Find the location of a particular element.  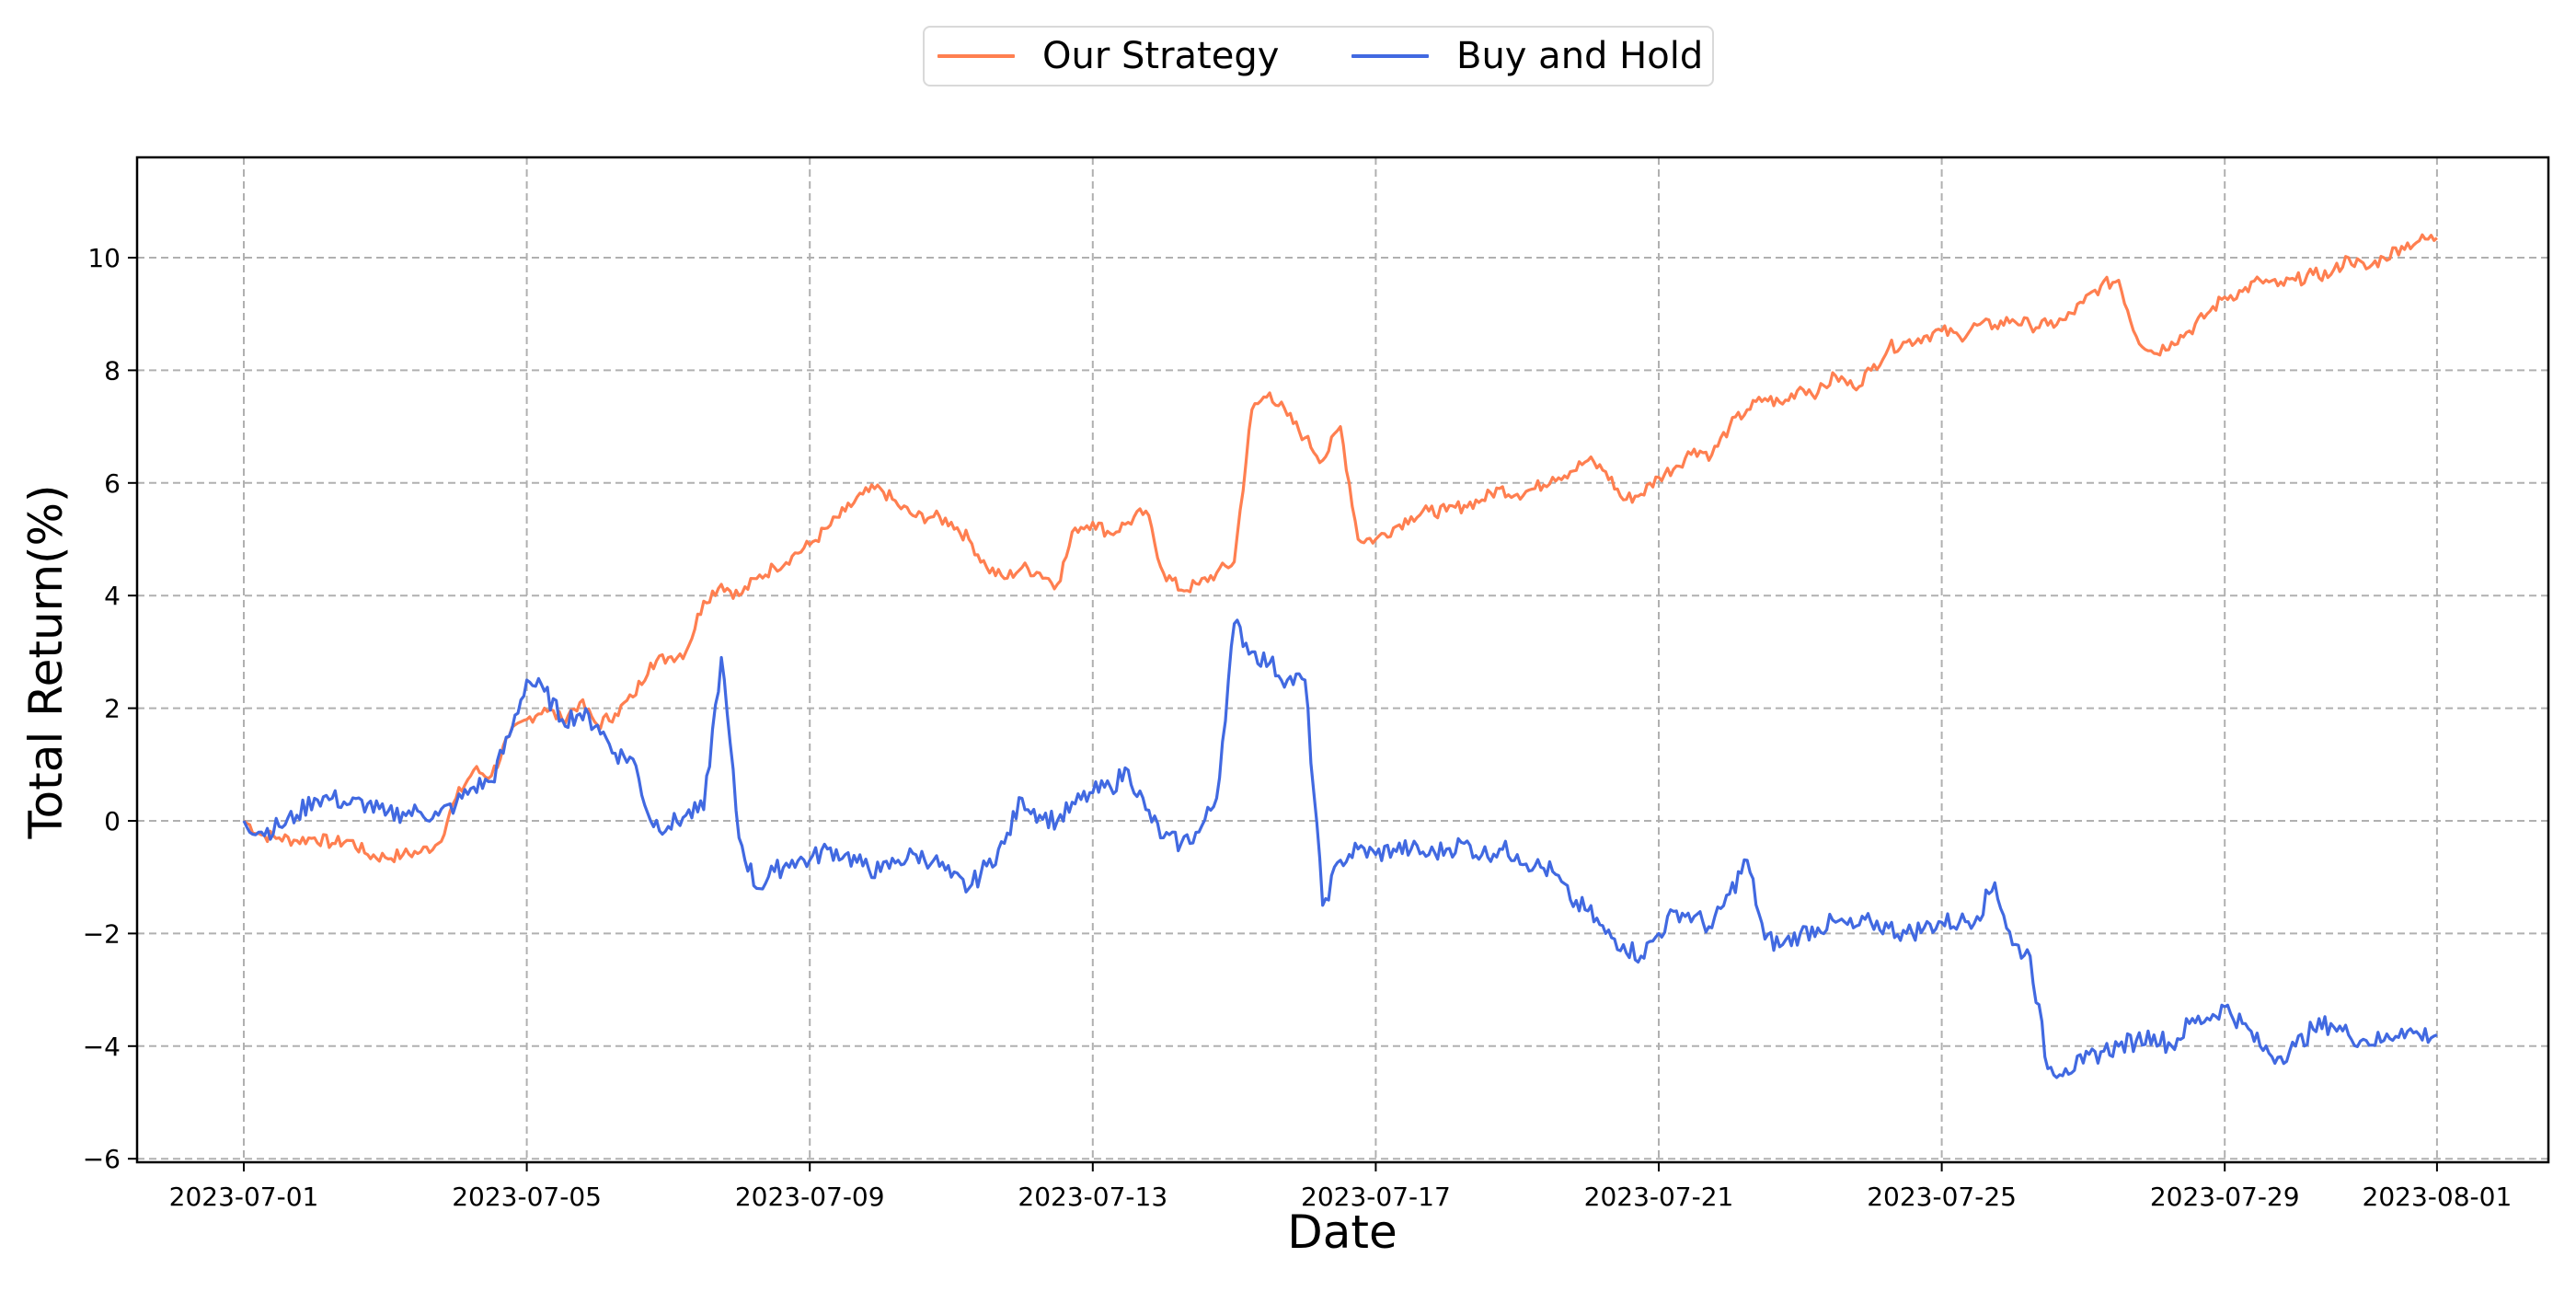

legend-swatch-our-strategy-icon is located at coordinates (976, 56).